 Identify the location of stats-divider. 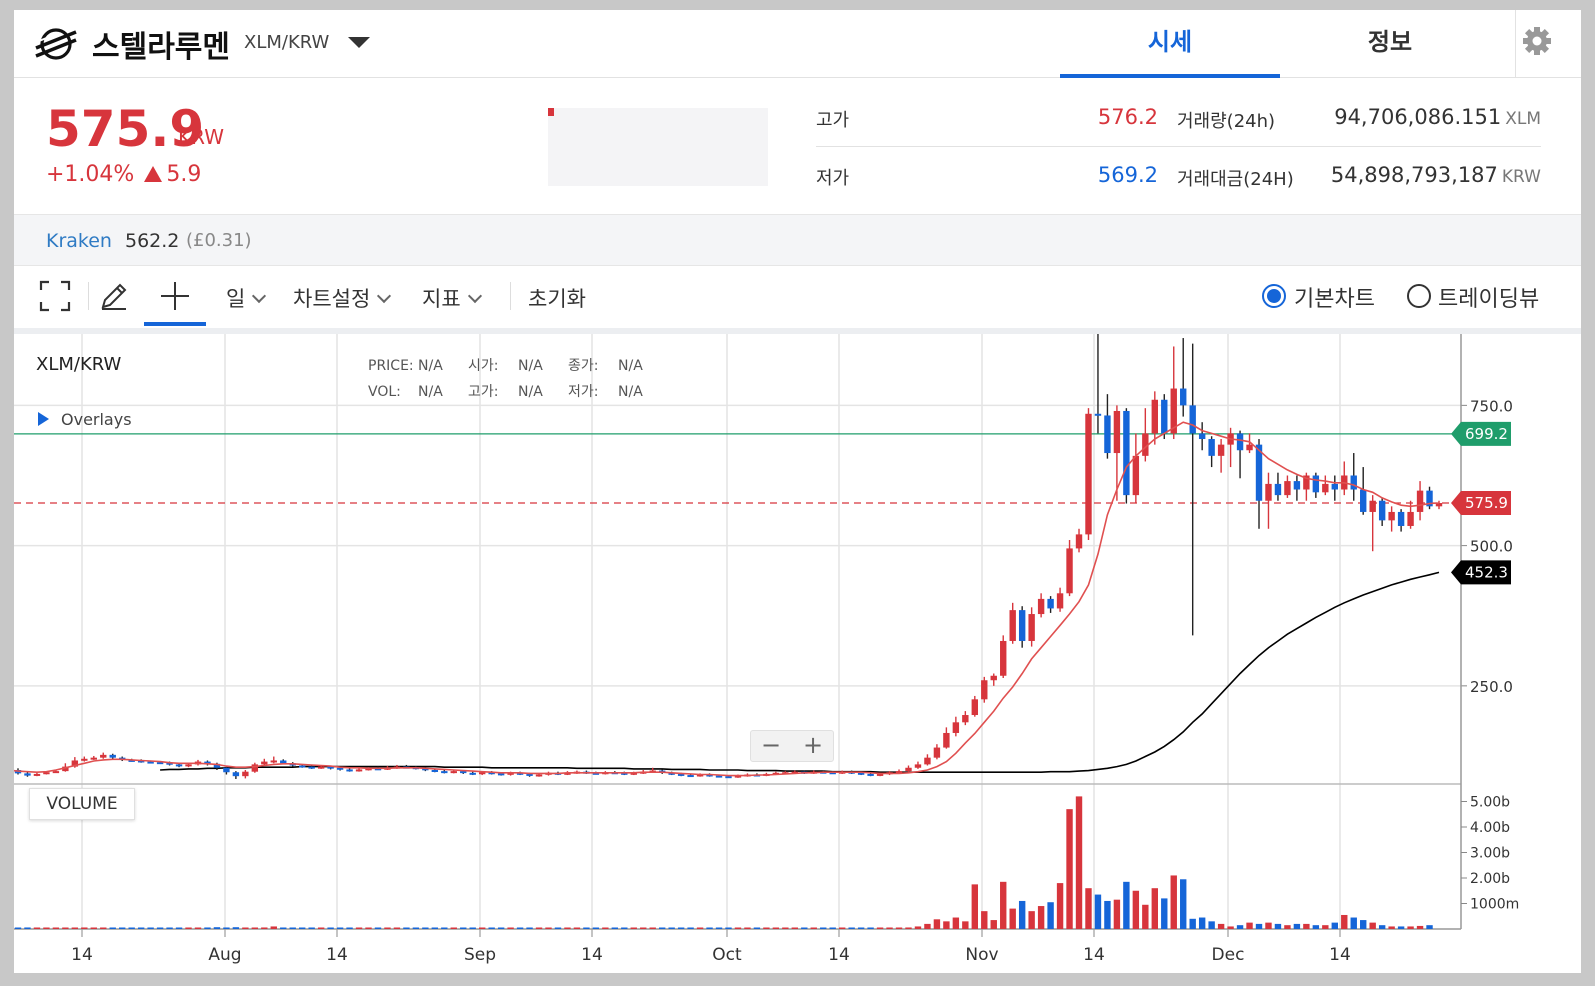
(1178, 146).